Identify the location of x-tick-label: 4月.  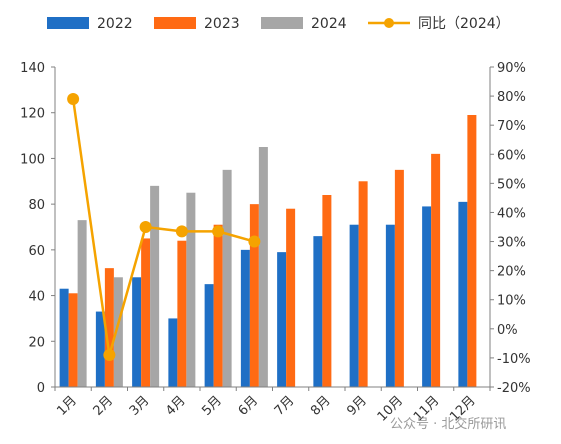
(176, 406).